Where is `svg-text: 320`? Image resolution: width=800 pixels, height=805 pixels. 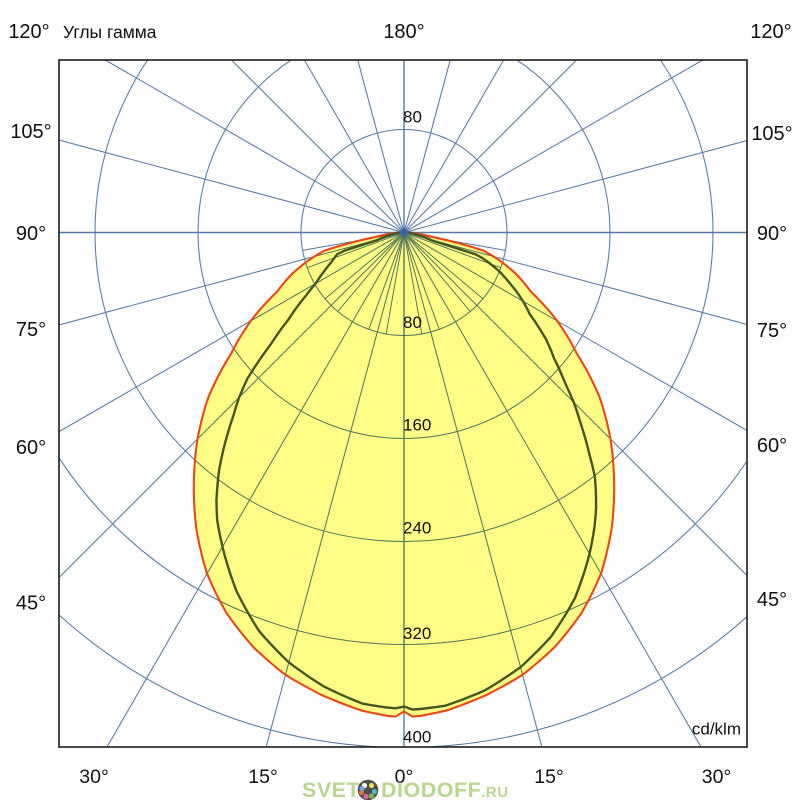
svg-text: 320 is located at coordinates (417, 633).